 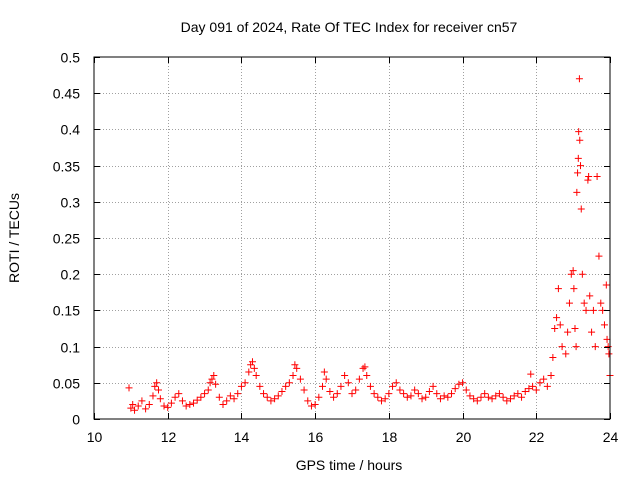 What do you see at coordinates (349, 465) in the screenshot?
I see `x-axis-title: GPS time / hours` at bounding box center [349, 465].